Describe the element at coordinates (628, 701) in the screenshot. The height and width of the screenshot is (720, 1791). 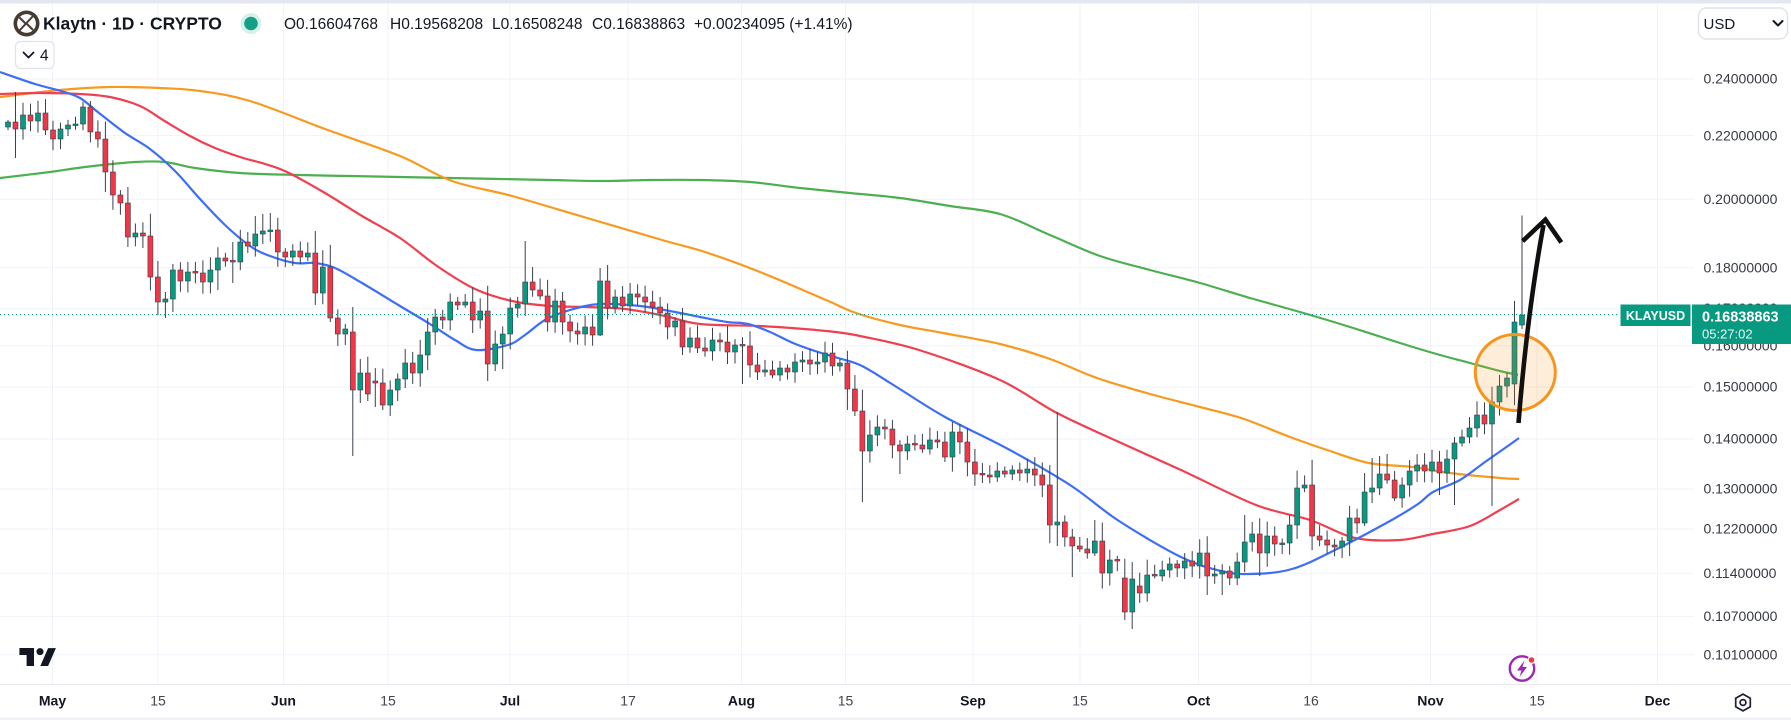
I see `svg-text: 17` at that location.